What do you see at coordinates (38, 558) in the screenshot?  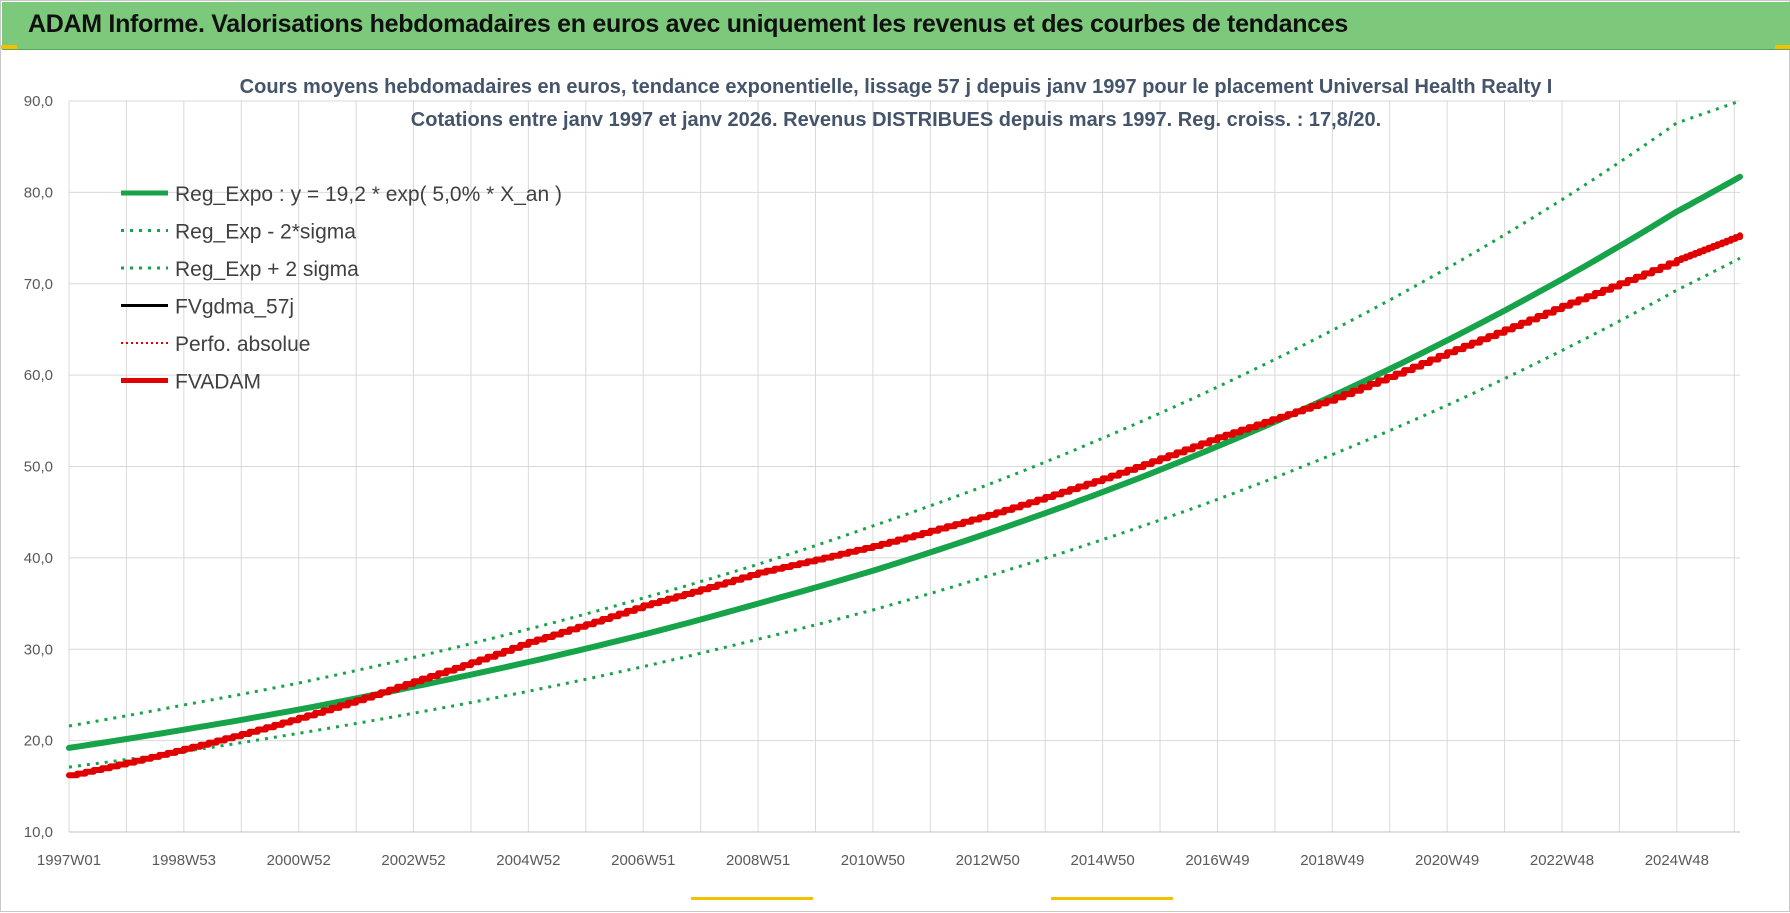 I see `y-tick-label: 40,0` at bounding box center [38, 558].